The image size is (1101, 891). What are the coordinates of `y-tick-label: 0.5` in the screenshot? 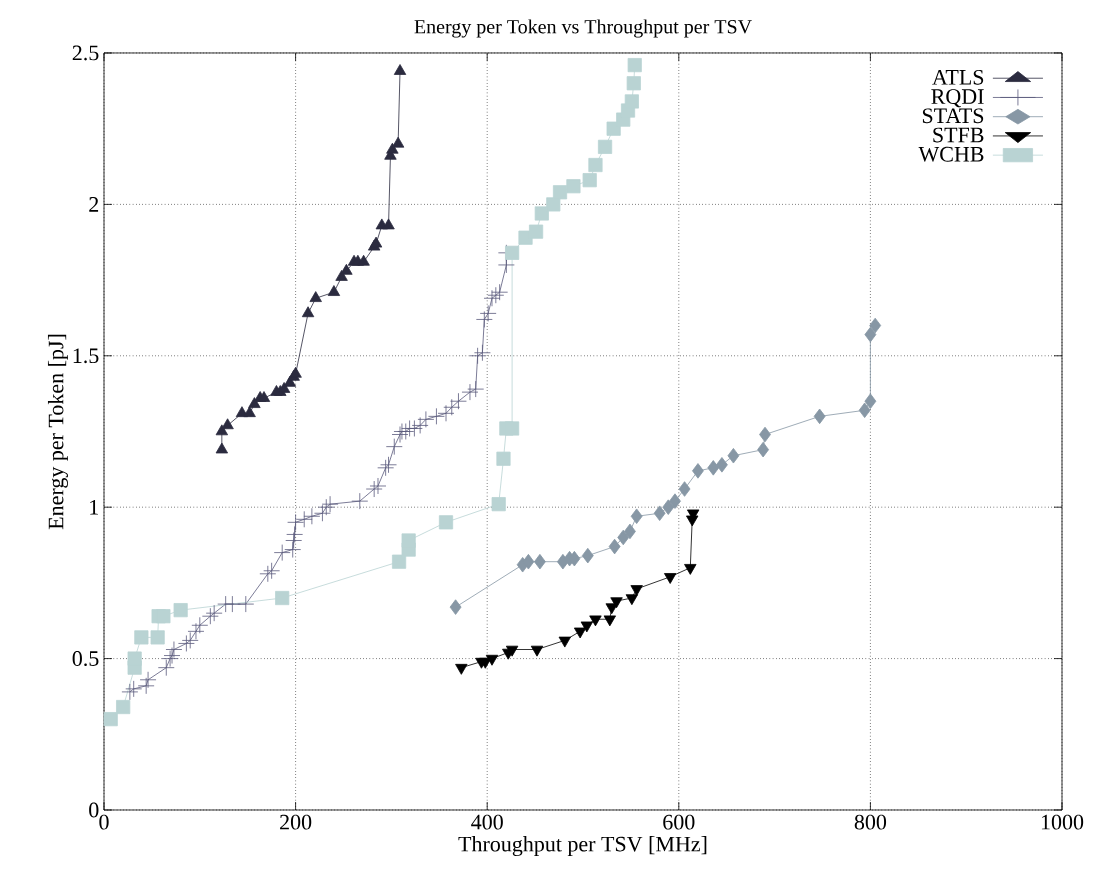 It's located at (85, 659).